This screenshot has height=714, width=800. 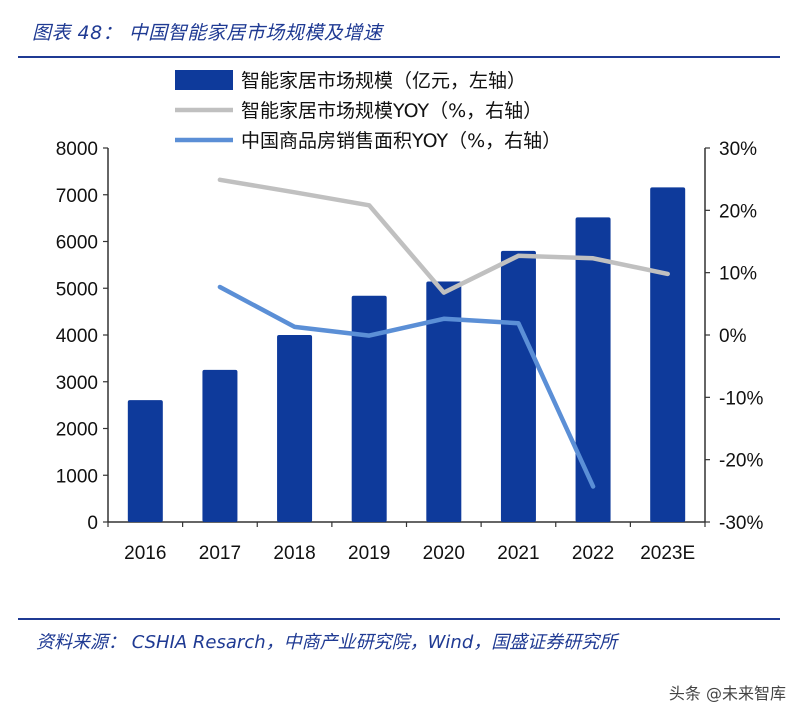 What do you see at coordinates (294, 553) in the screenshot?
I see `x-axis-tick-label: 2018` at bounding box center [294, 553].